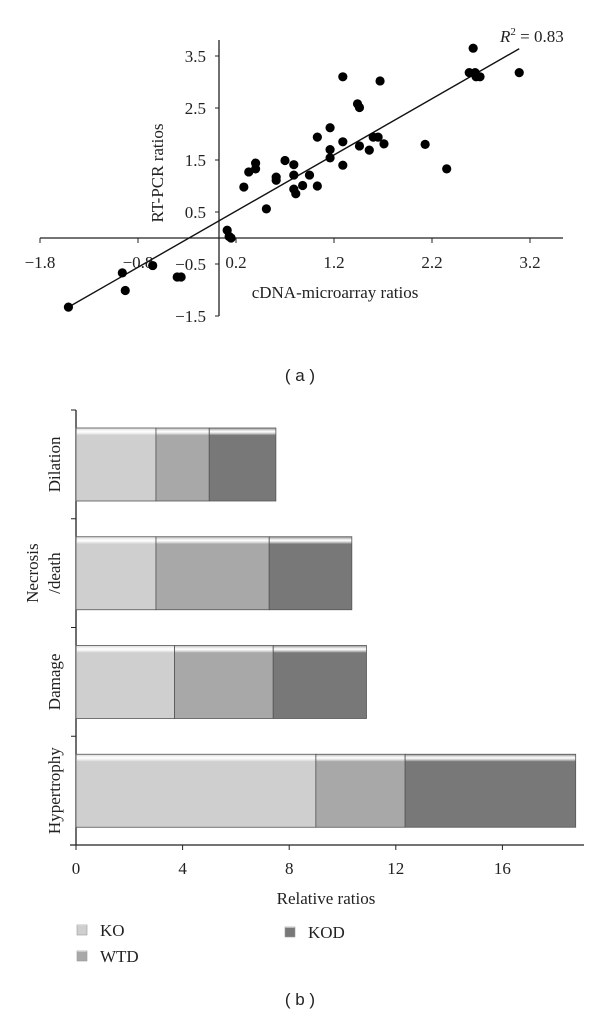  Describe the element at coordinates (138, 262) in the screenshot. I see `x-tick-label: −0.8` at that location.